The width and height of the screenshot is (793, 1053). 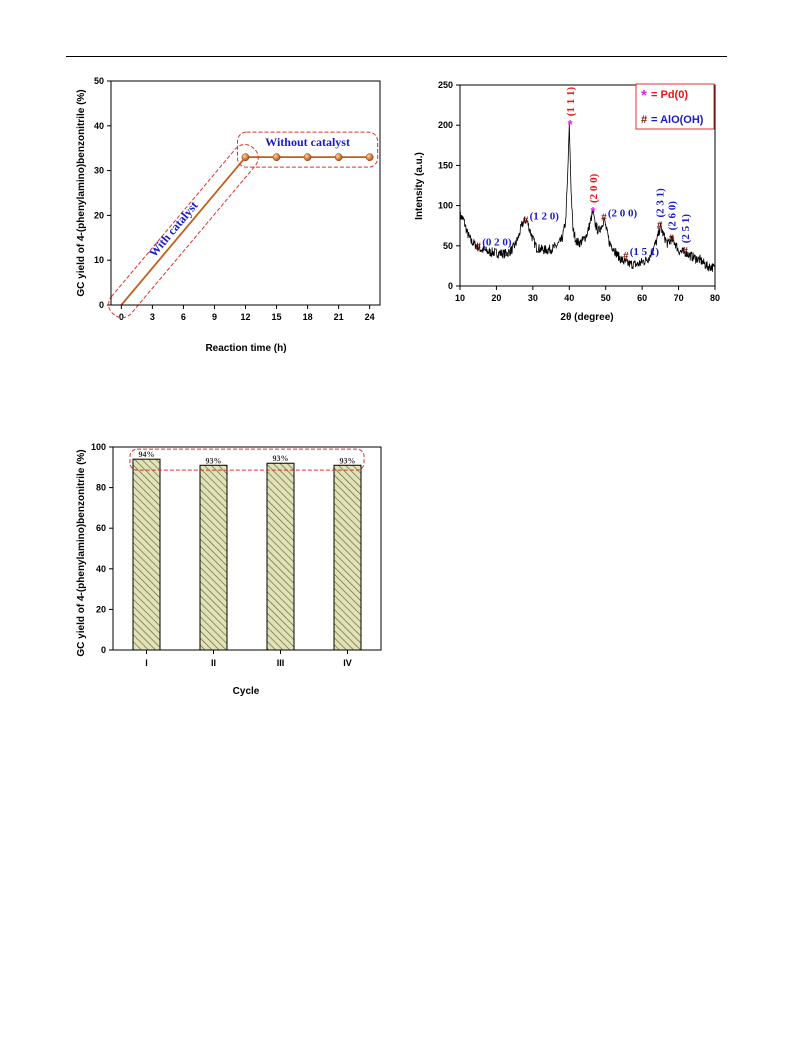 I want to click on without-catalyst-highlight-box, so click(x=308, y=149).